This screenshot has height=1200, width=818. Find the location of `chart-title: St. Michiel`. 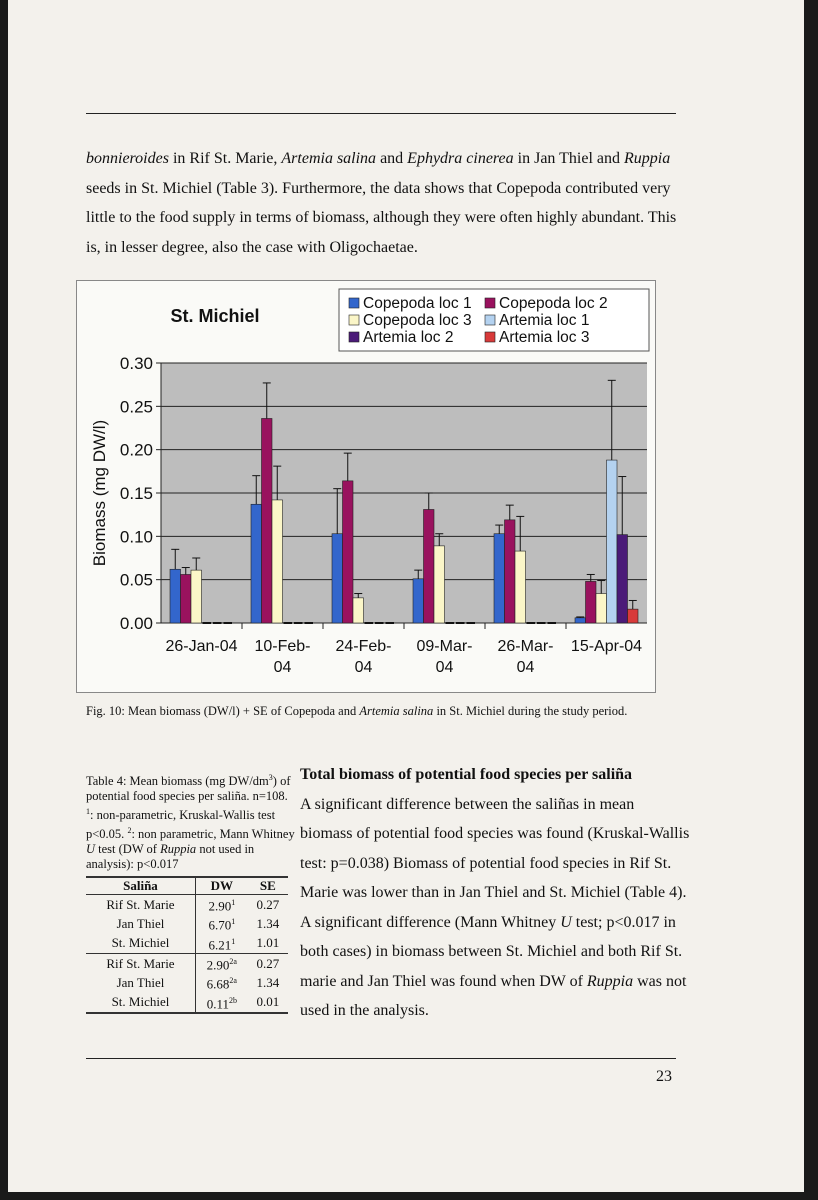

chart-title: St. Michiel is located at coordinates (214, 316).